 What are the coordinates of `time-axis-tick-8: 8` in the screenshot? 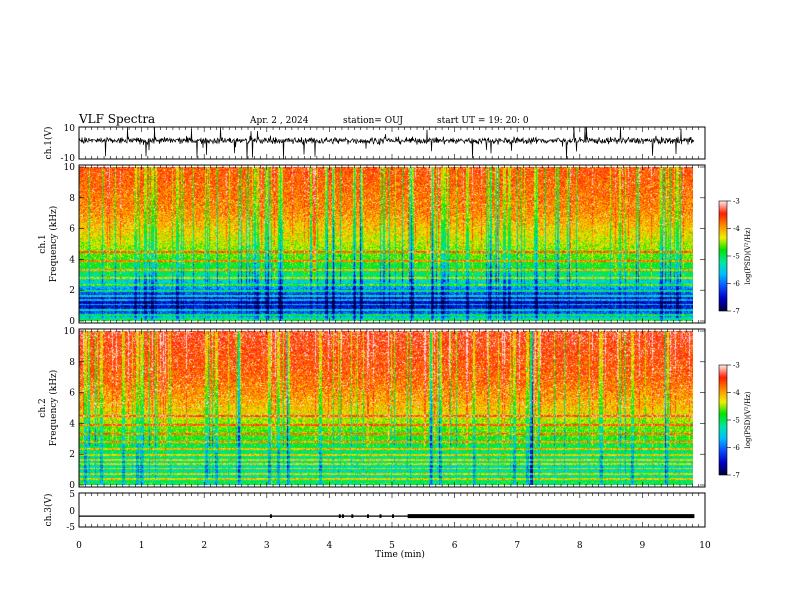 It's located at (580, 546).